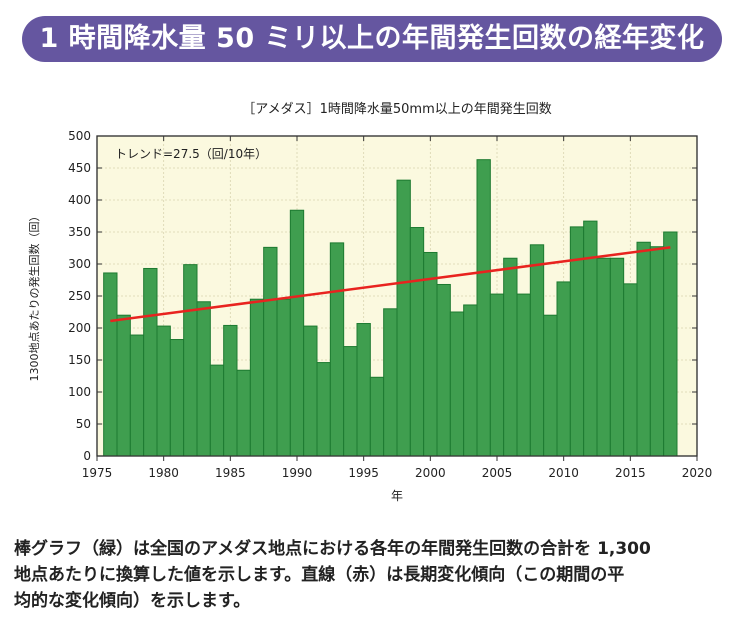 The width and height of the screenshot is (742, 625). I want to click on bar-2000, so click(430, 354).